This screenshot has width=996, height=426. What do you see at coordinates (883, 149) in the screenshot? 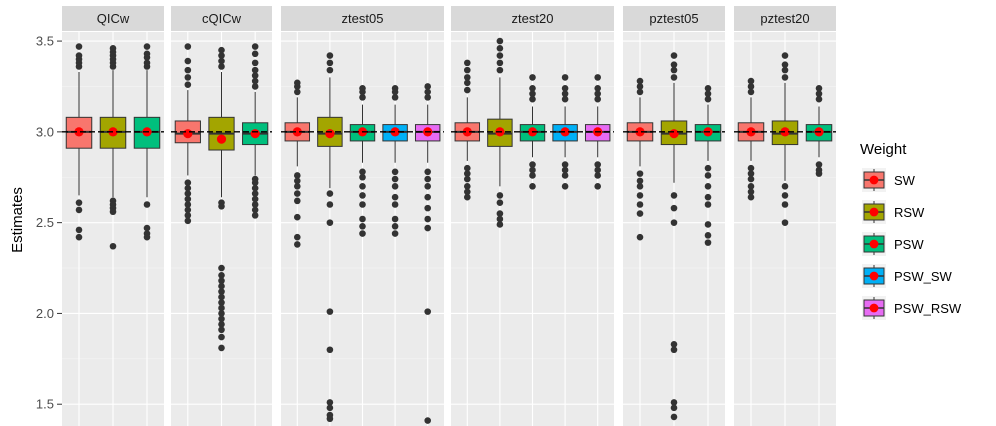
I see `legend-title: Weight` at bounding box center [883, 149].